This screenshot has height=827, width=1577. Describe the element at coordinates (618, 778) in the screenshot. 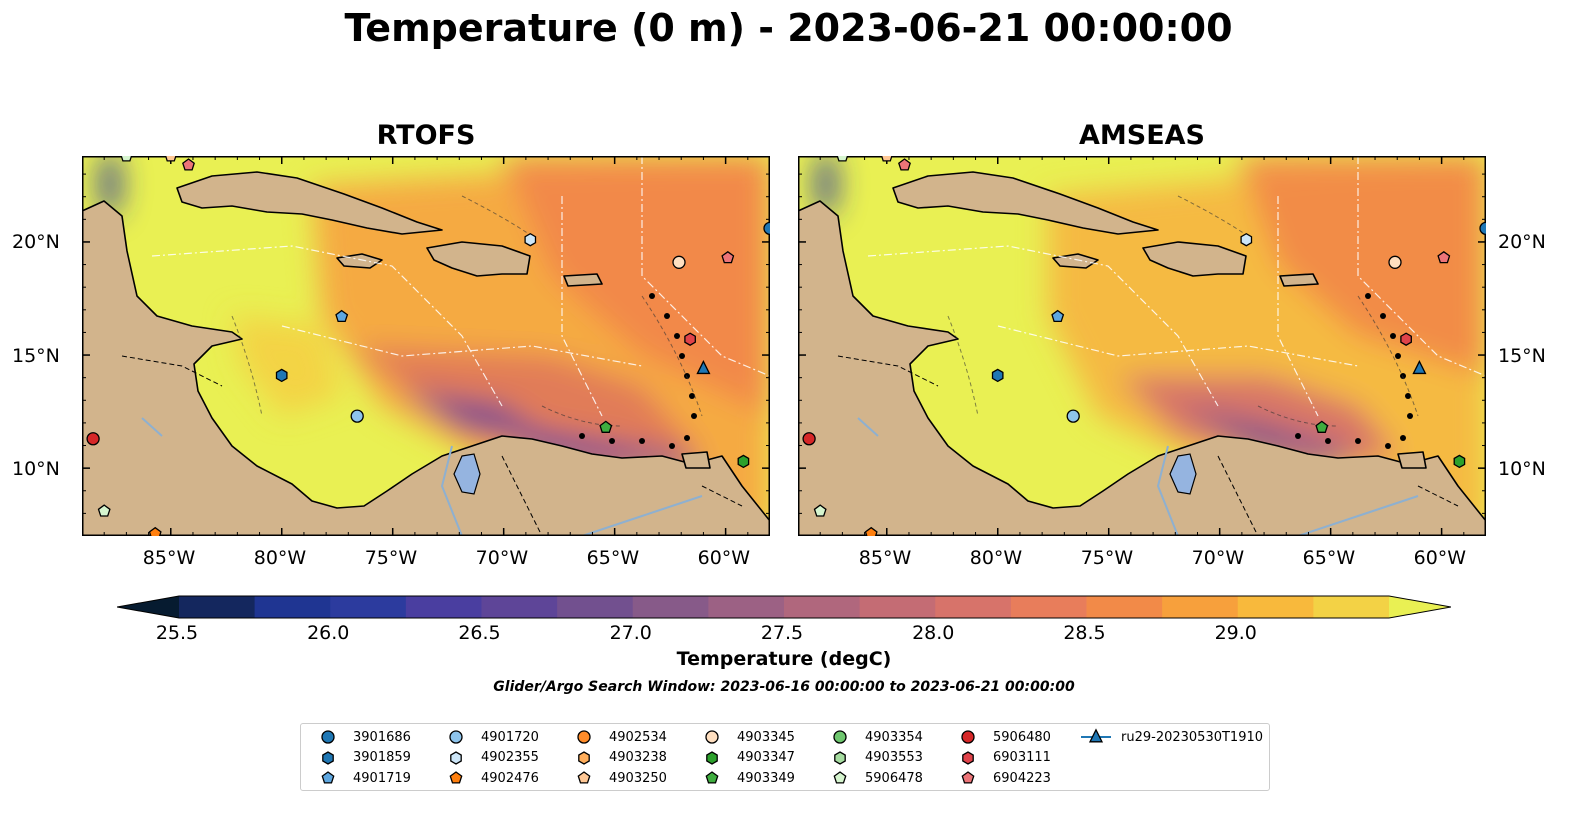

I see `legend-item: 4903250` at that location.